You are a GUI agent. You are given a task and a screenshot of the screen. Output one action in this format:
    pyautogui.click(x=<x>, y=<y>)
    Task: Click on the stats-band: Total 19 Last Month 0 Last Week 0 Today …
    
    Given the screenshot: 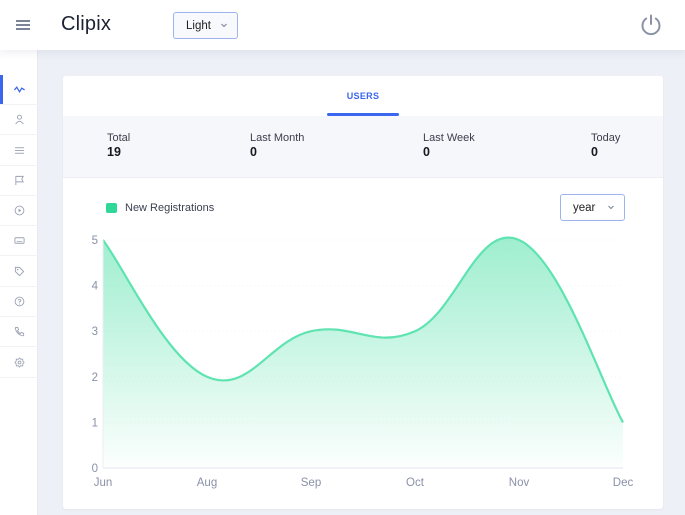 What is the action you would take?
    pyautogui.click(x=363, y=147)
    